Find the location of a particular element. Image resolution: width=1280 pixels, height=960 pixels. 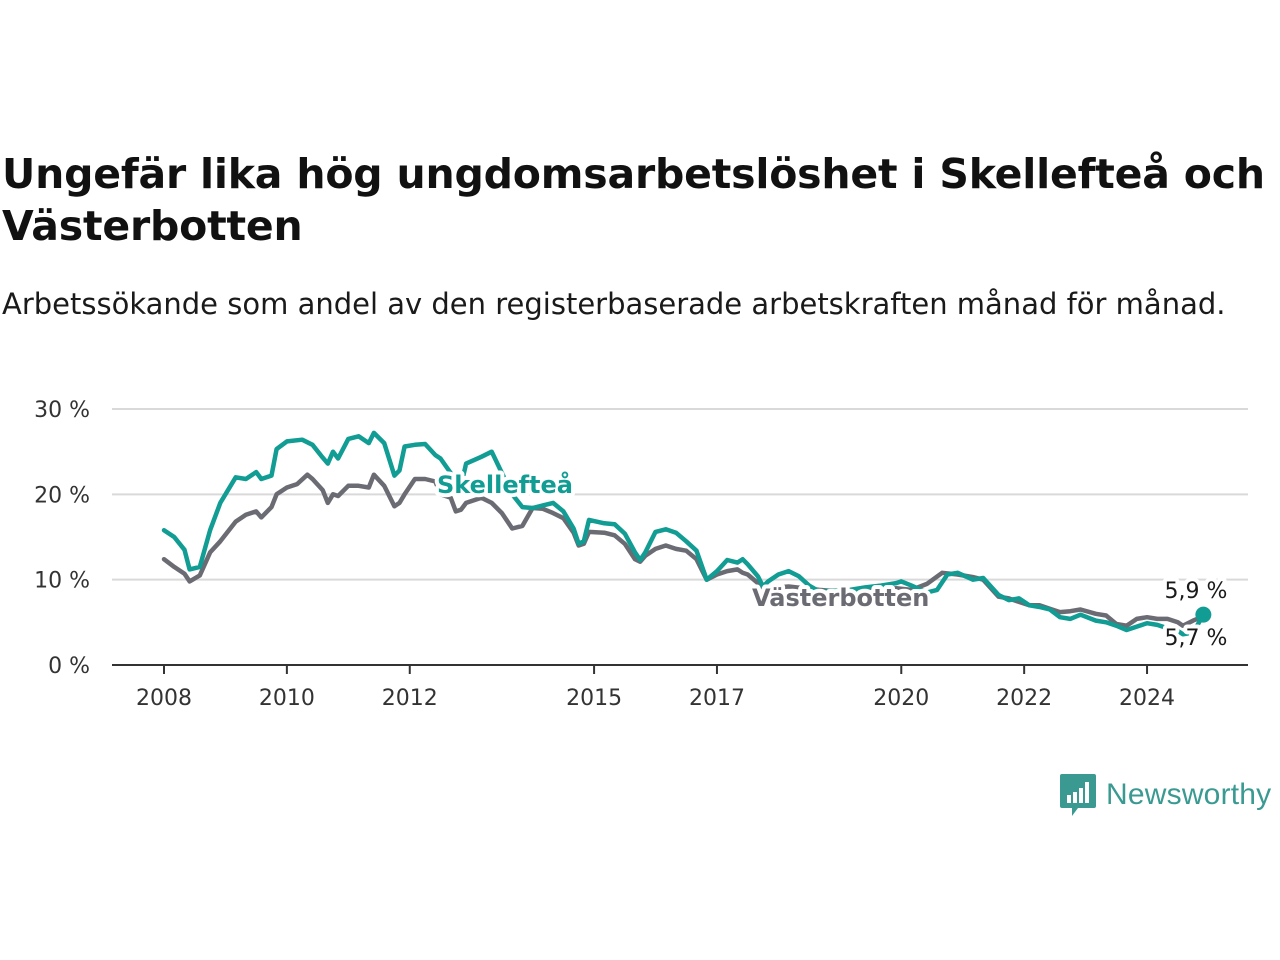

series-label-skelleftea-halo: Skellefteå is located at coordinates (505, 484).